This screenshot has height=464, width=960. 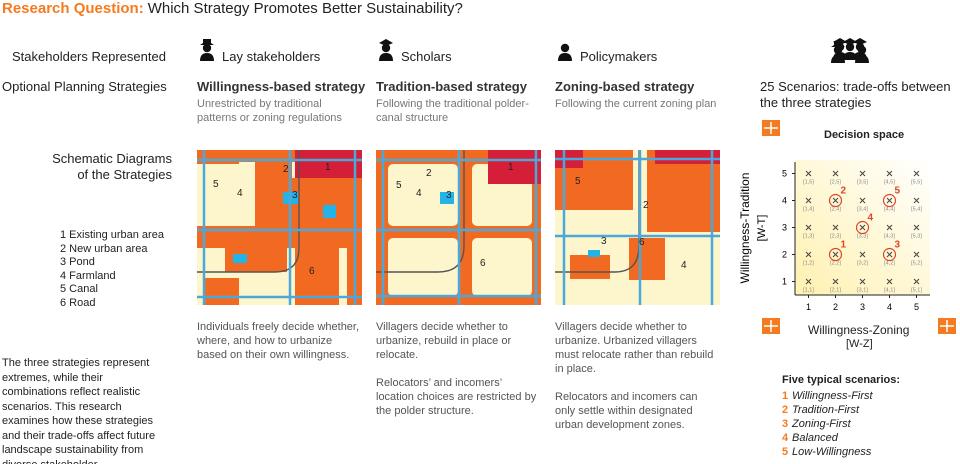 I want to click on typical-number: 1, so click(x=785, y=396).